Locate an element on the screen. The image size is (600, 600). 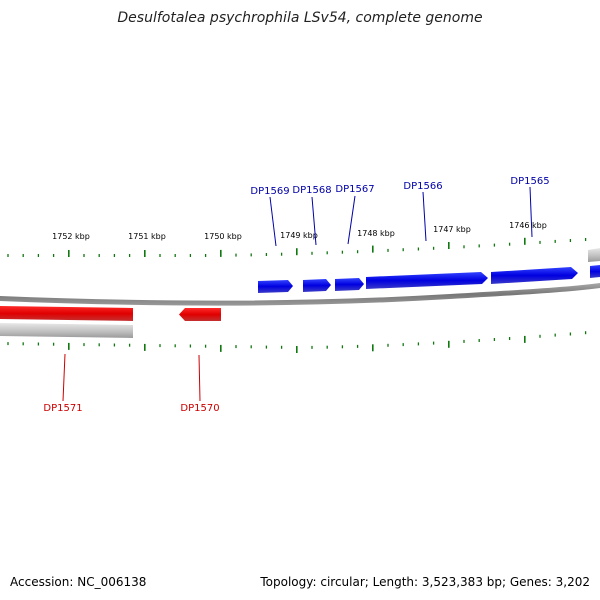
gene-arrow-dp1566 is located at coordinates (427, 280).